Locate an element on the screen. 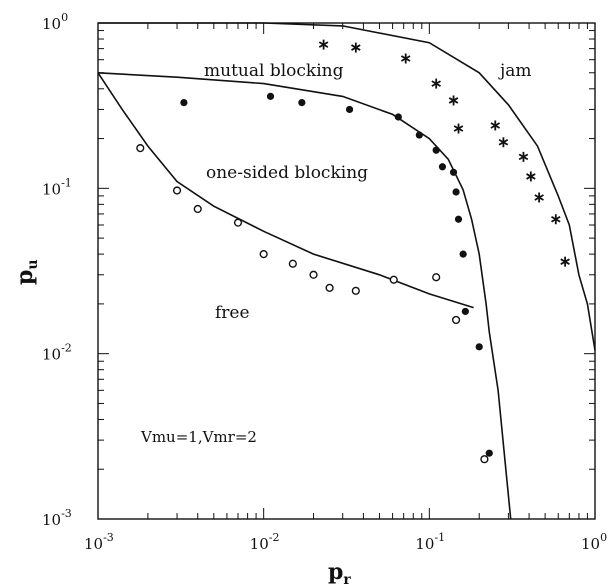 The image size is (614, 584). x-tick-label: 10⁻² is located at coordinates (265, 542).